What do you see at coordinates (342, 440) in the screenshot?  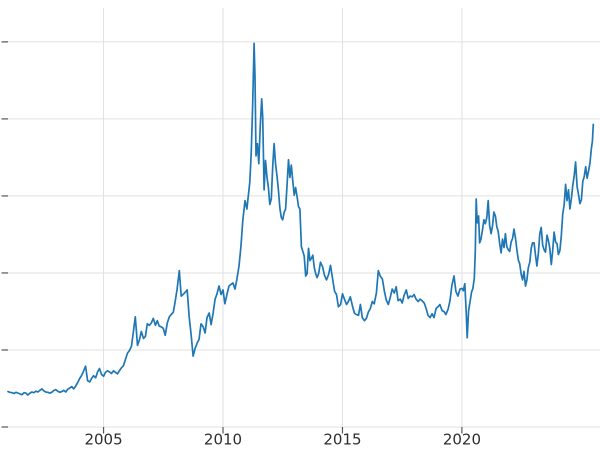 I see `x-tick-label: 2015` at bounding box center [342, 440].